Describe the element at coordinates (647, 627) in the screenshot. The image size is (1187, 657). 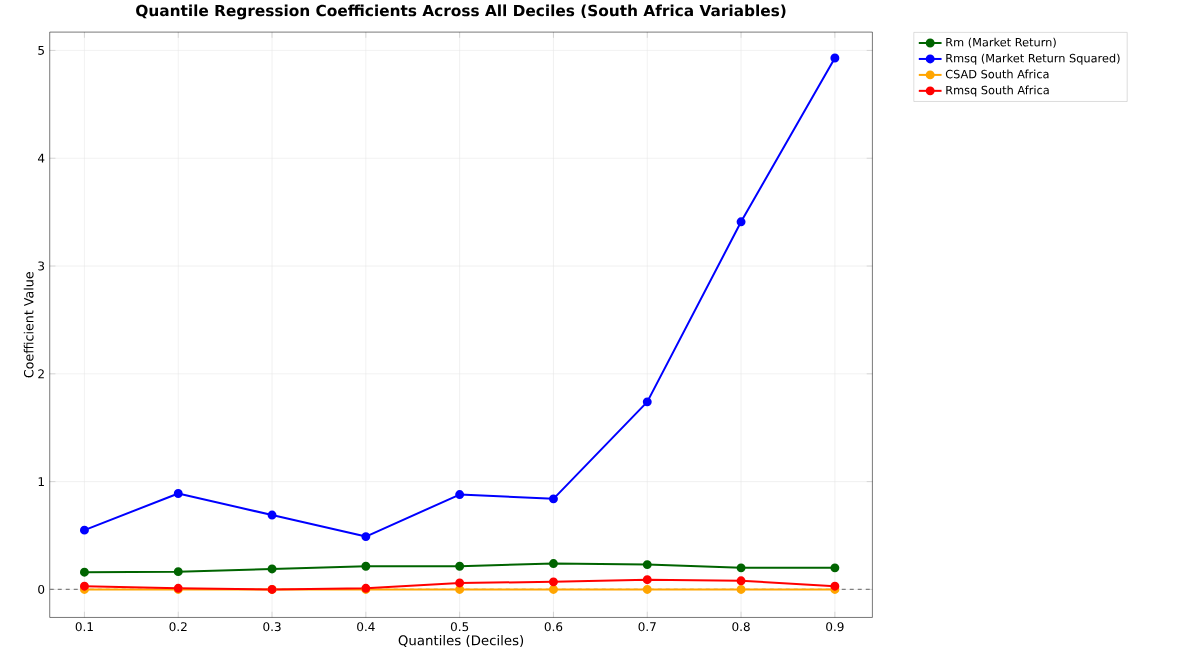
I see `x-tick-label: 0.7` at that location.